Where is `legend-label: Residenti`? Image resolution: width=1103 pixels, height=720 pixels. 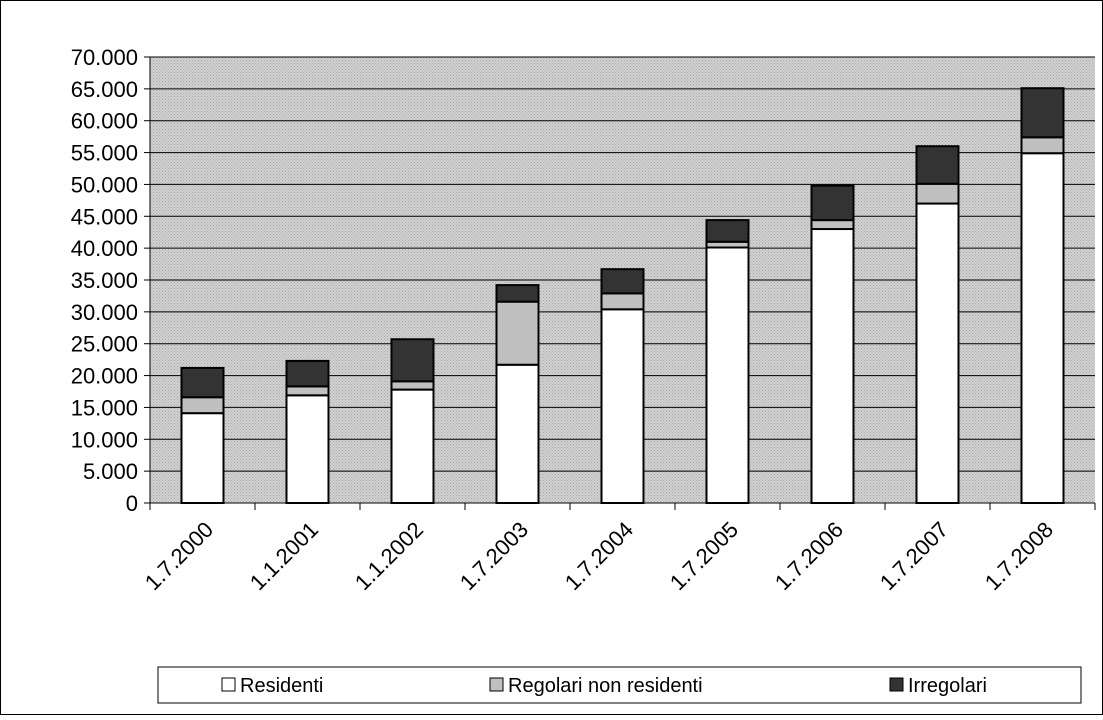
legend-label: Residenti is located at coordinates (281, 686).